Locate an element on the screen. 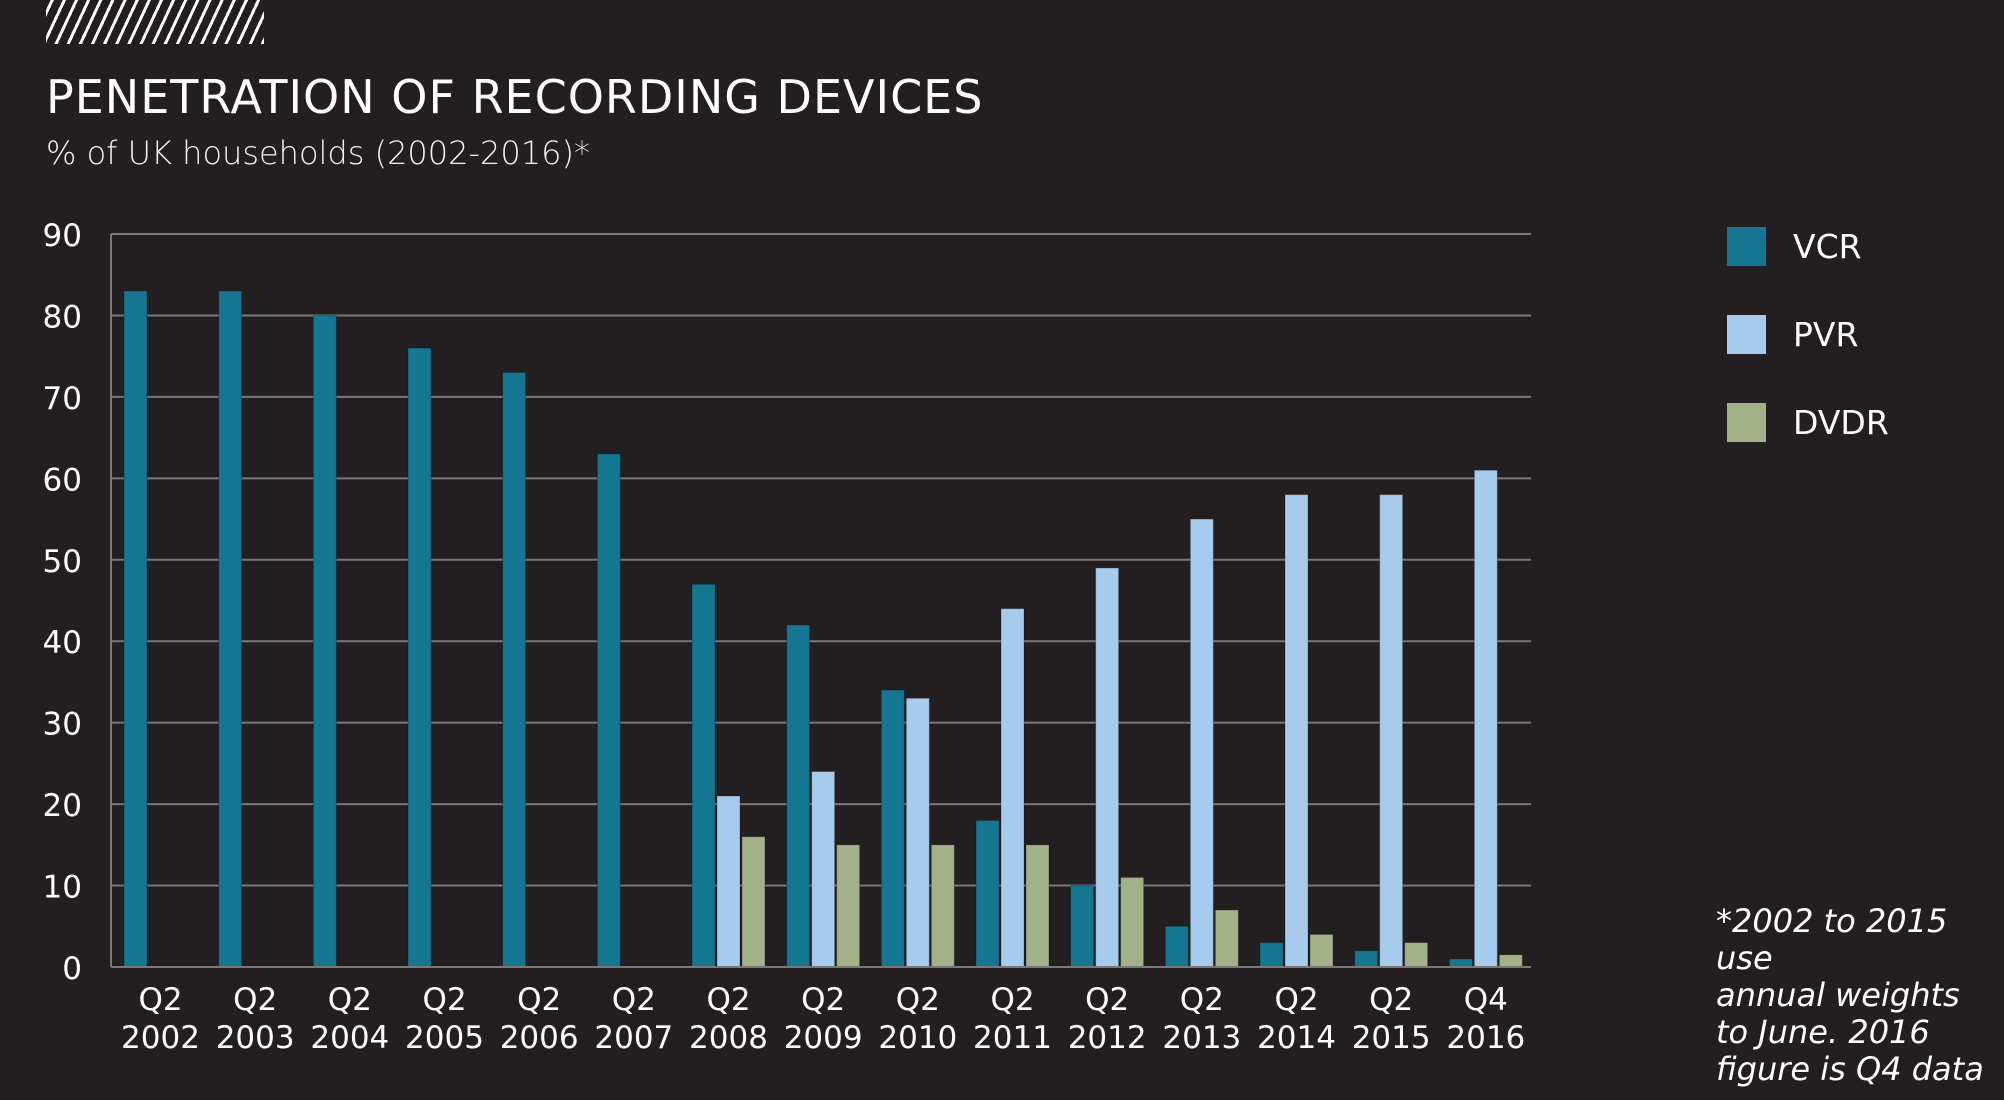  y-tick-label: 20 is located at coordinates (62, 806).